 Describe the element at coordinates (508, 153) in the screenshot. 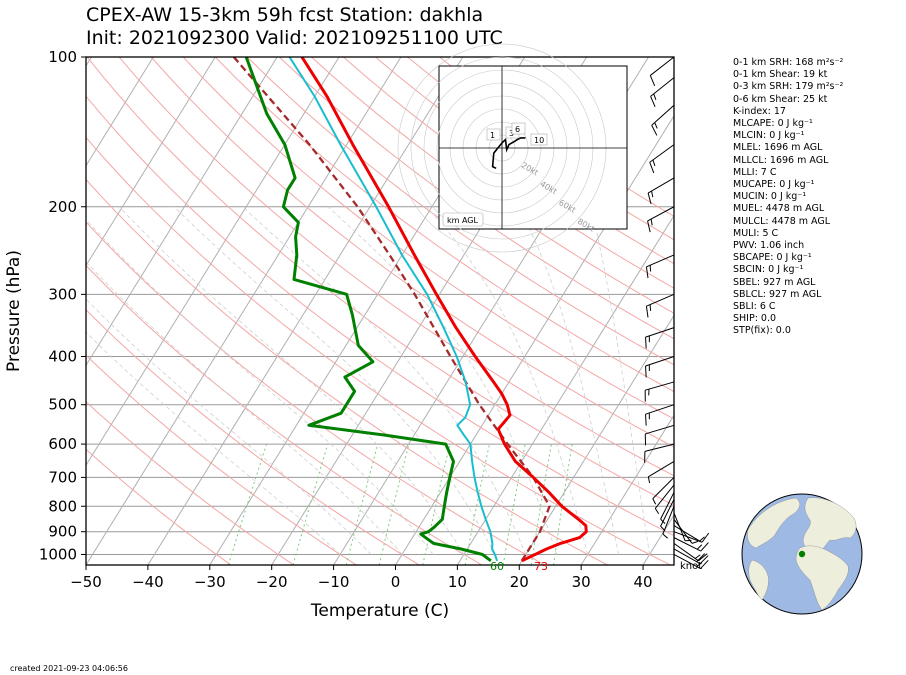

I see `hodograph-trace` at that location.